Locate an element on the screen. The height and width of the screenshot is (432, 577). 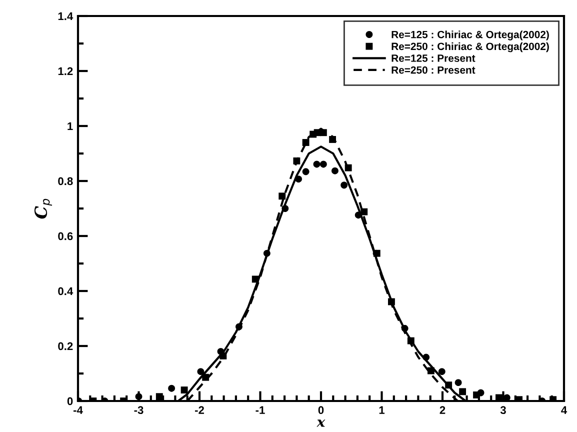
y-tick-label: 0.6 is located at coordinates (65, 236).